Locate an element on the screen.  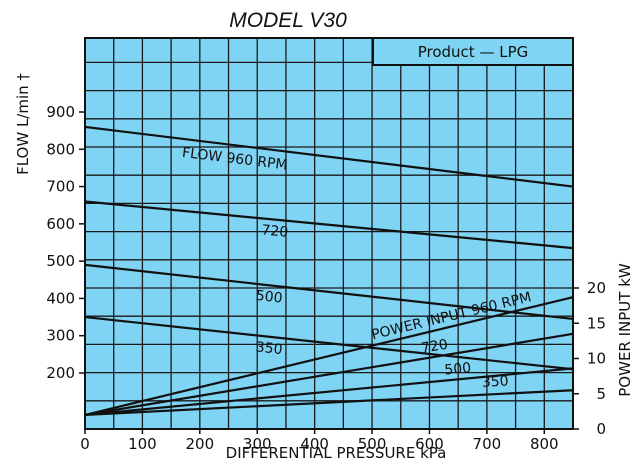
x-tick-label: 100 is located at coordinates (142, 444).